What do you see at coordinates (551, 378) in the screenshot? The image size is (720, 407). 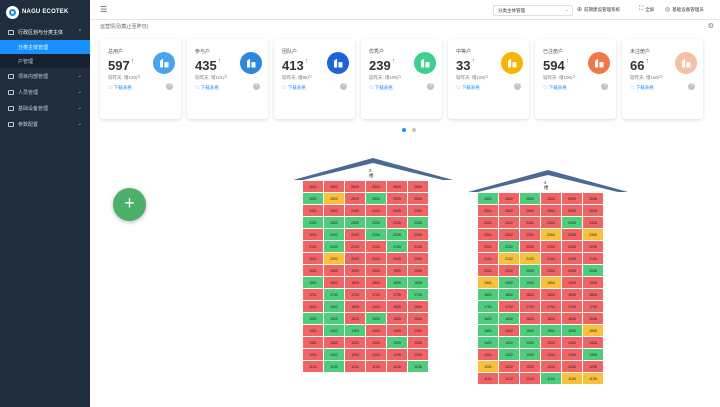 I see `unit-cell: 1104` at bounding box center [551, 378].